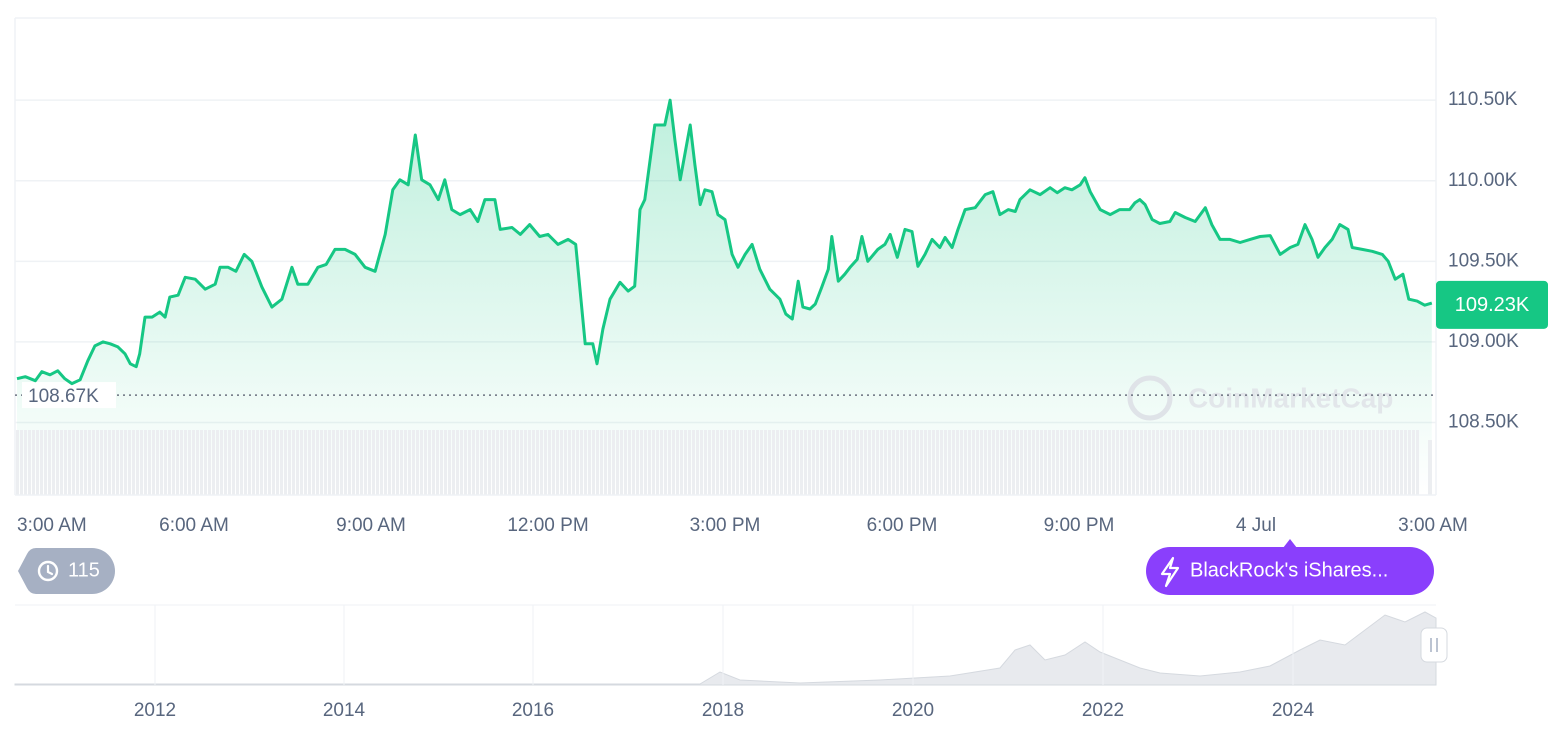 The height and width of the screenshot is (732, 1566). I want to click on overlay-layer: 109.23K, so click(1492, 304).